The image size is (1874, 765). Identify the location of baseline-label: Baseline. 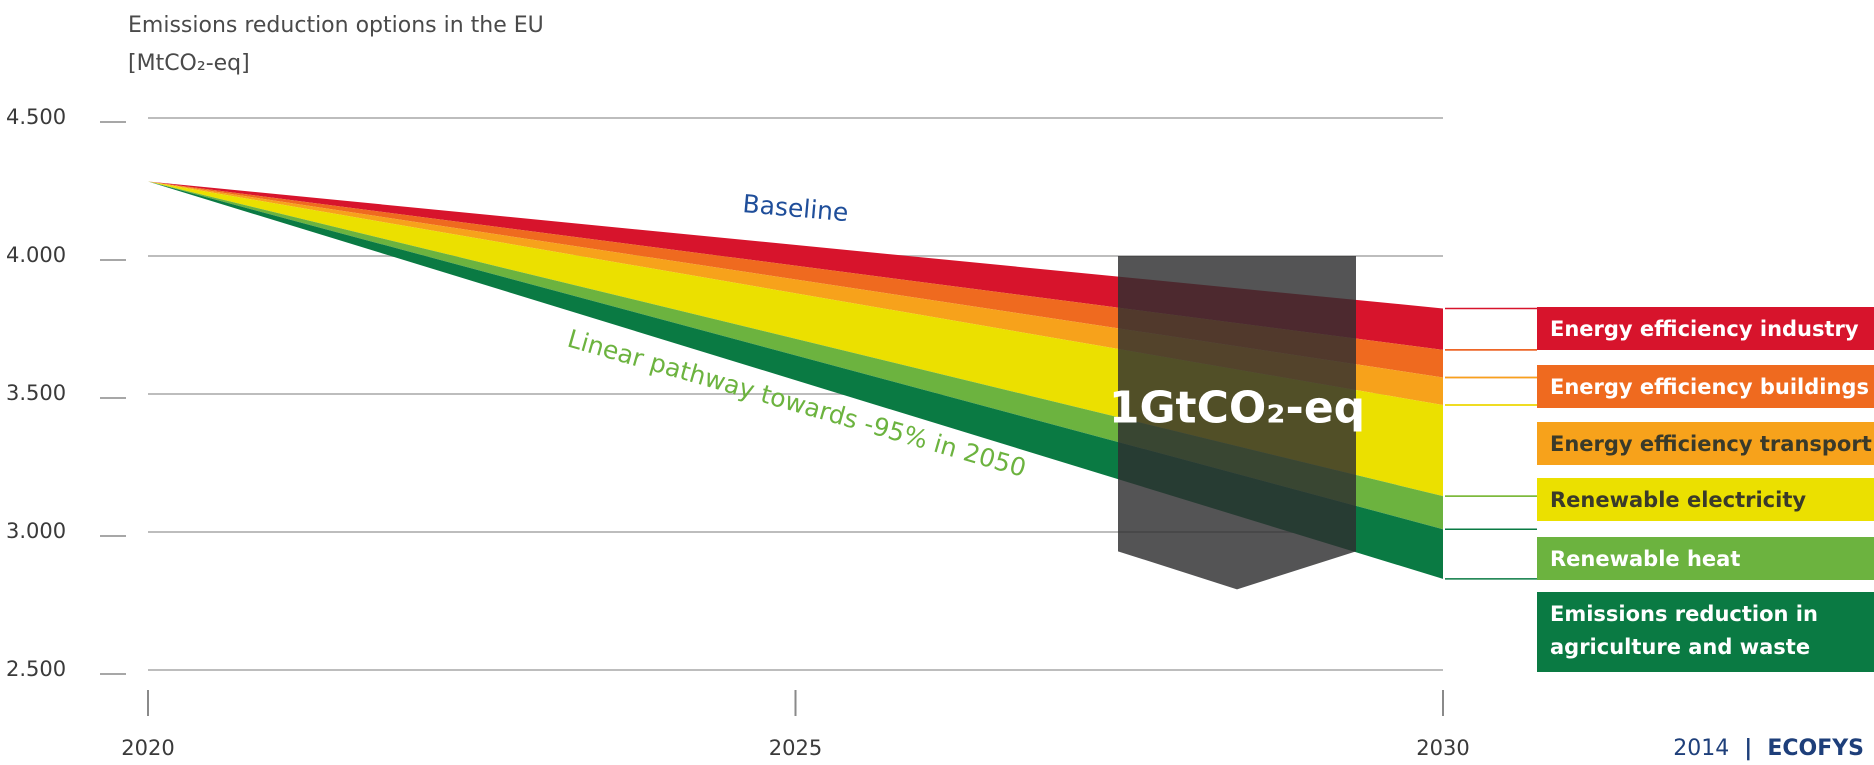
(795, 208).